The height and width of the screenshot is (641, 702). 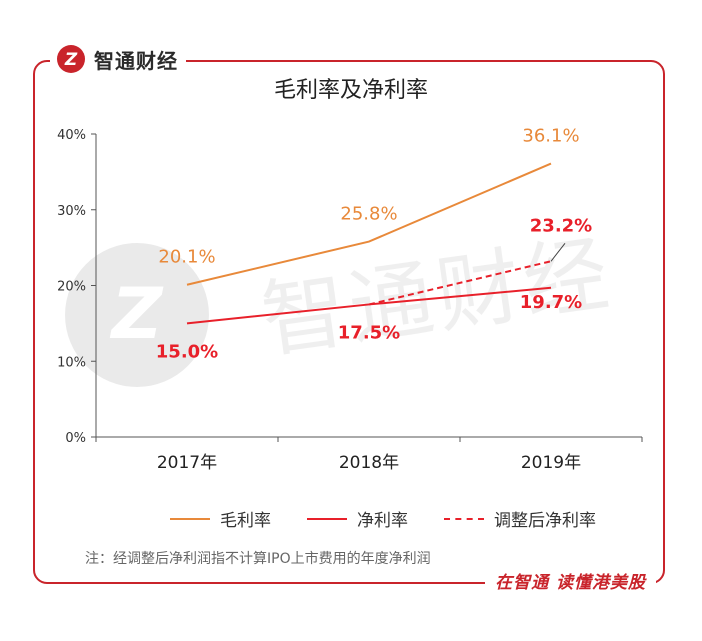 What do you see at coordinates (558, 252) in the screenshot?
I see `leader-line-adjusted-net-margin` at bounding box center [558, 252].